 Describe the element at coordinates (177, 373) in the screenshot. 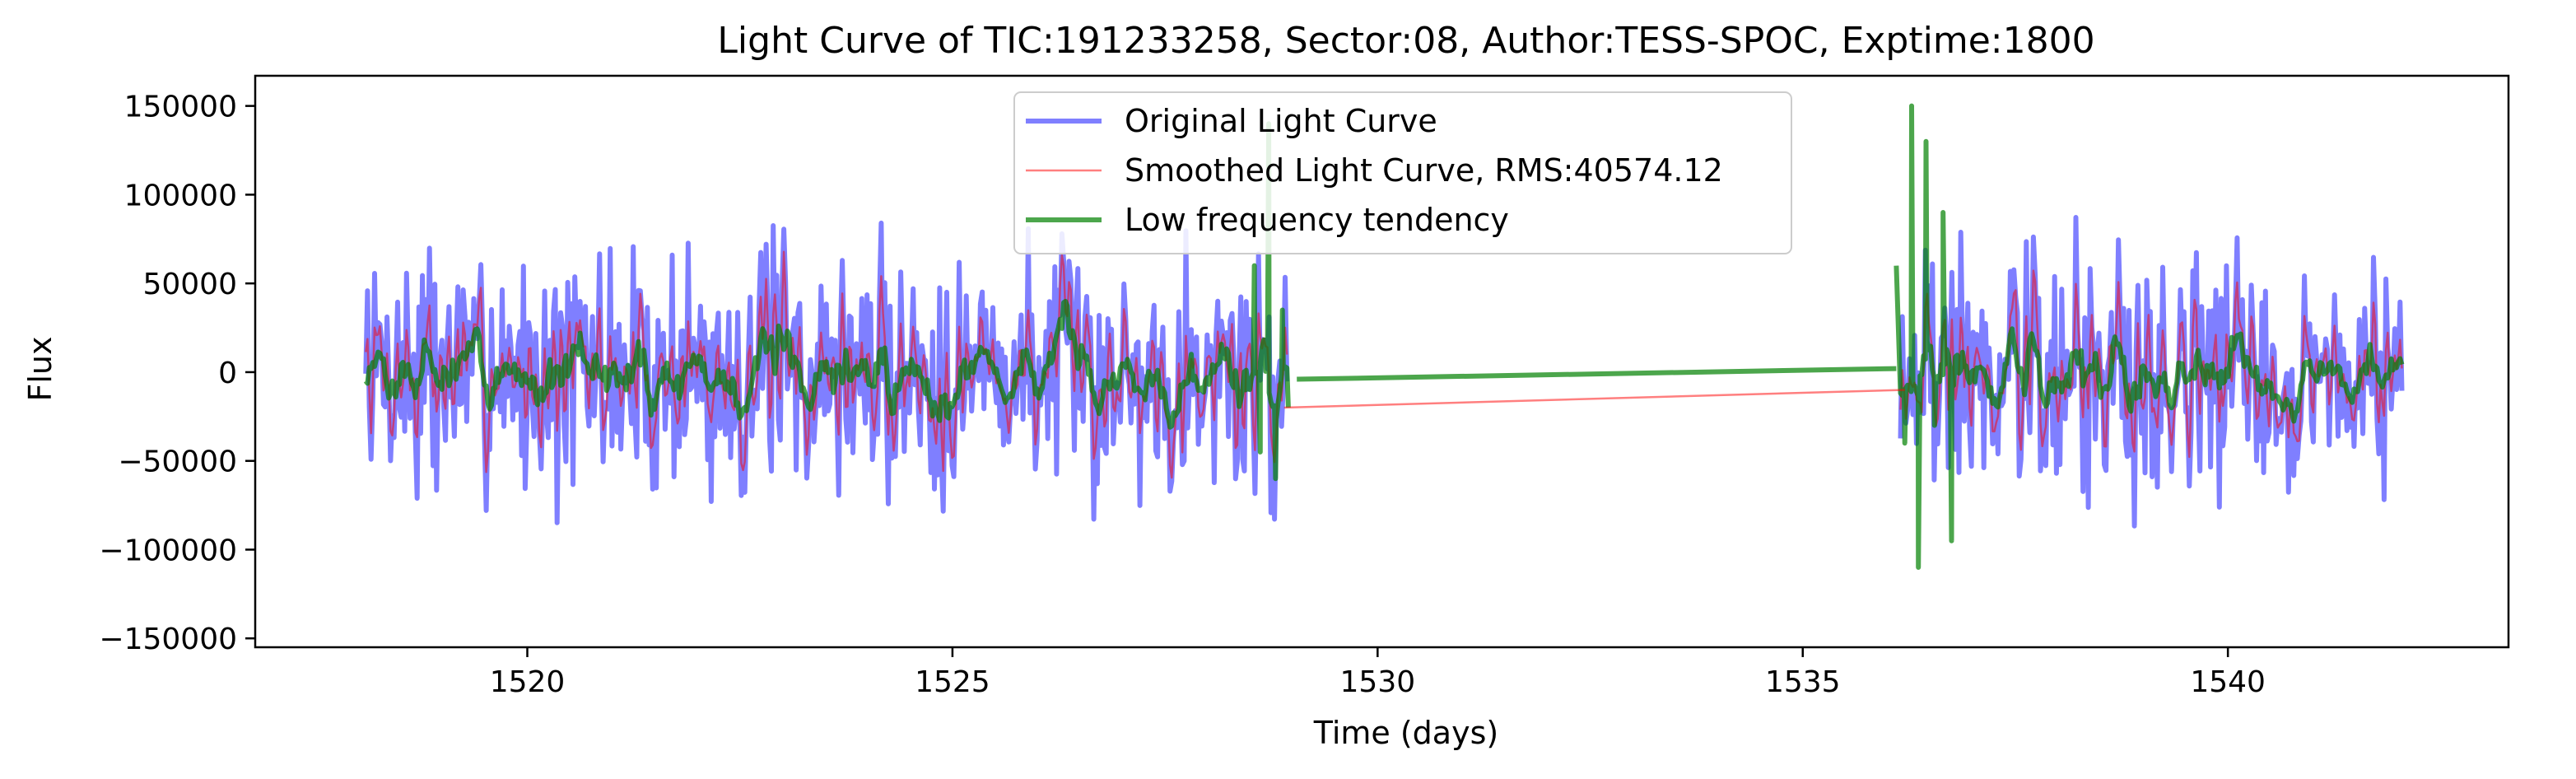

I see `y-axis: −150000 −100000 −50000 0 50000 100000 150000` at that location.